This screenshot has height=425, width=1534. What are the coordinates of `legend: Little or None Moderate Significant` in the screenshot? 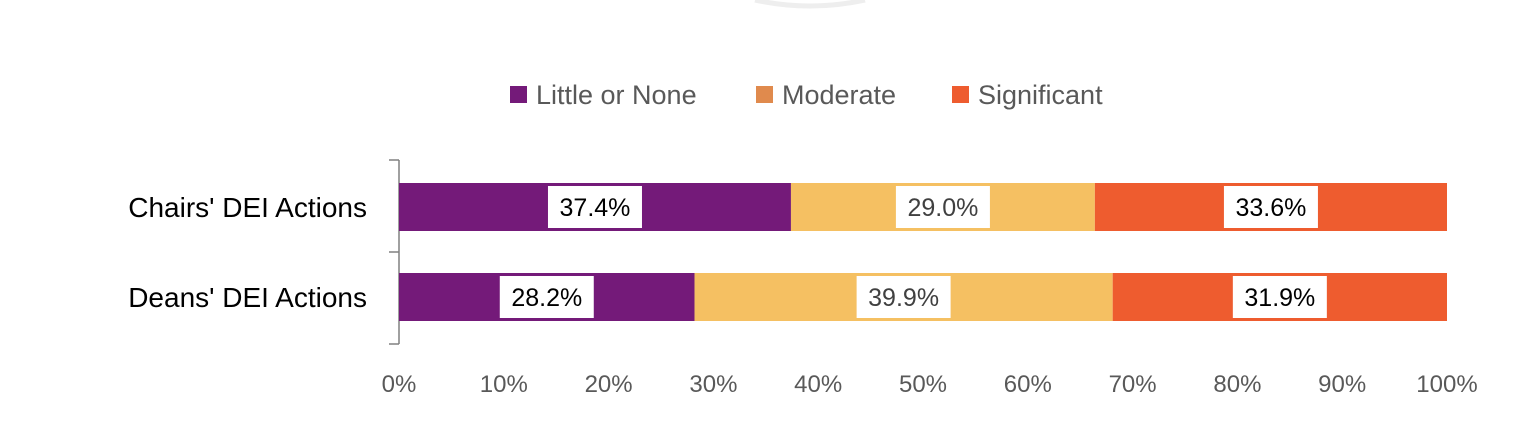 It's located at (806, 95).